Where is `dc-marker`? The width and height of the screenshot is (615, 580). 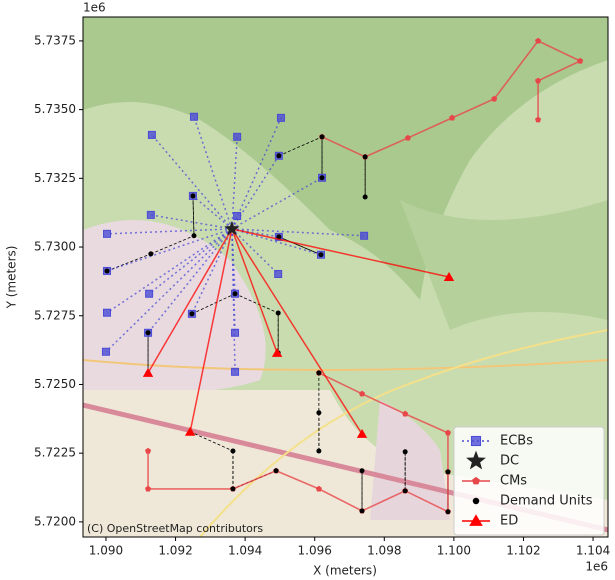
dc-marker is located at coordinates (232, 228).